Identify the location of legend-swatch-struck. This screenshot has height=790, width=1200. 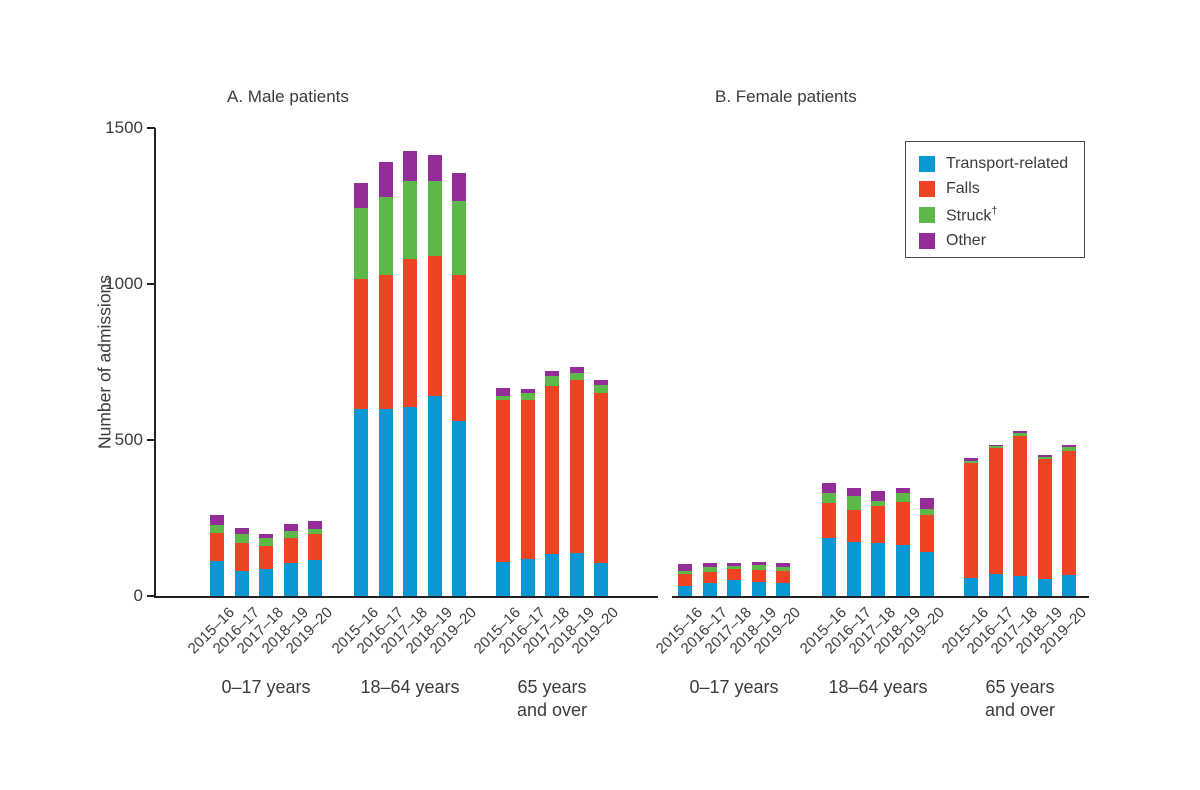
(927, 215).